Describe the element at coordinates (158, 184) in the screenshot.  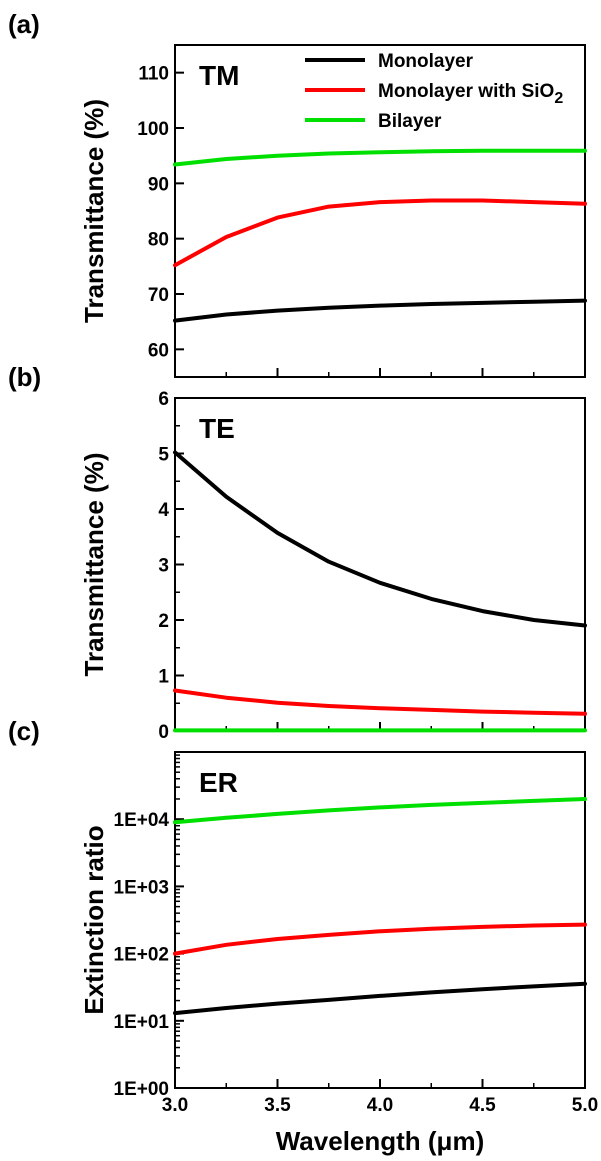
I see `panel-a-y-tick-label: 90` at that location.